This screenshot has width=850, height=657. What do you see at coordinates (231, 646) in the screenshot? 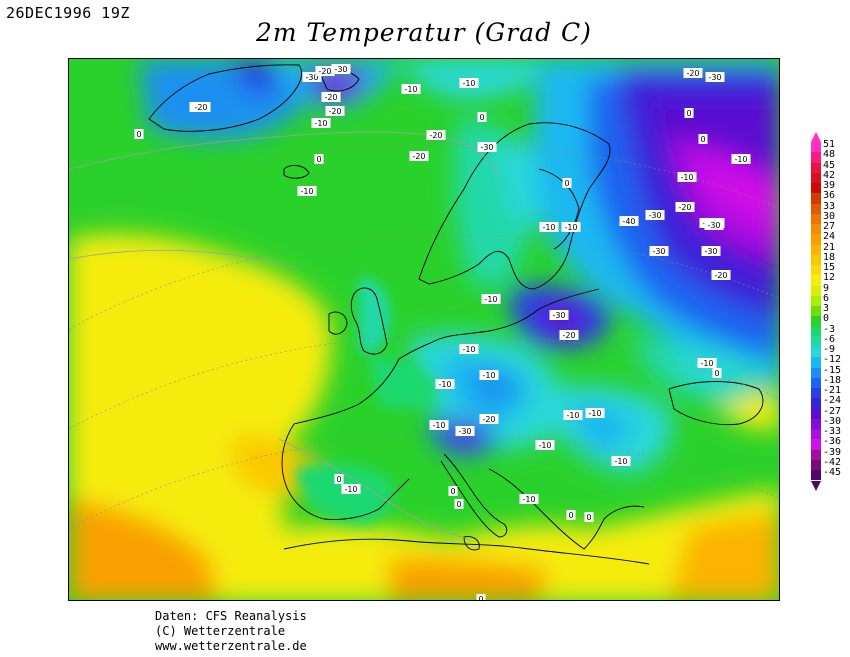
I see `footer-url: www.wetterzentrale.de` at bounding box center [231, 646].